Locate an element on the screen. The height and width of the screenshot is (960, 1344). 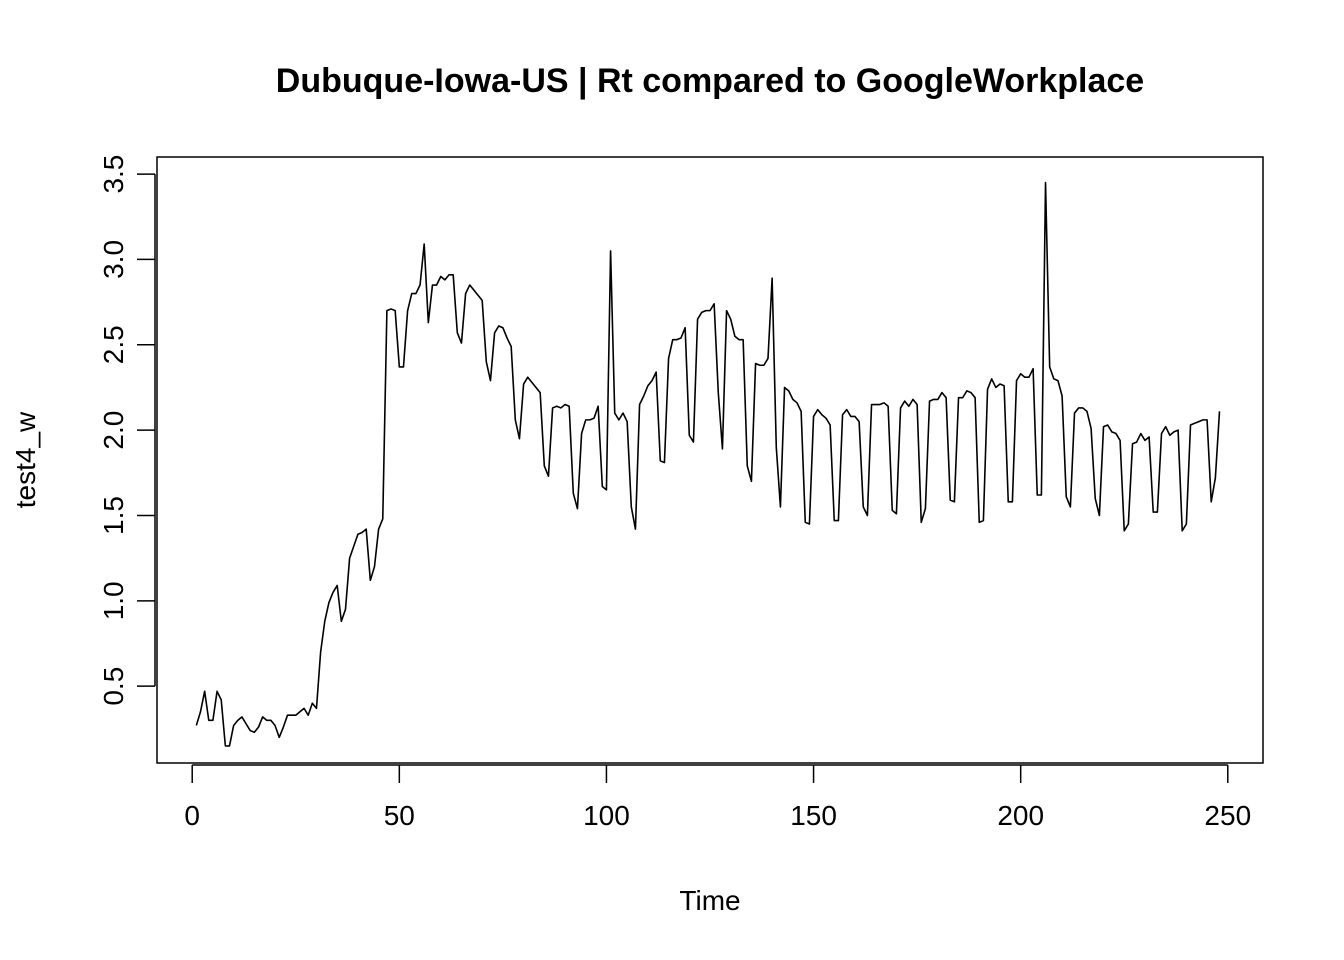
y-tick-label: 2.0 is located at coordinates (113, 430).